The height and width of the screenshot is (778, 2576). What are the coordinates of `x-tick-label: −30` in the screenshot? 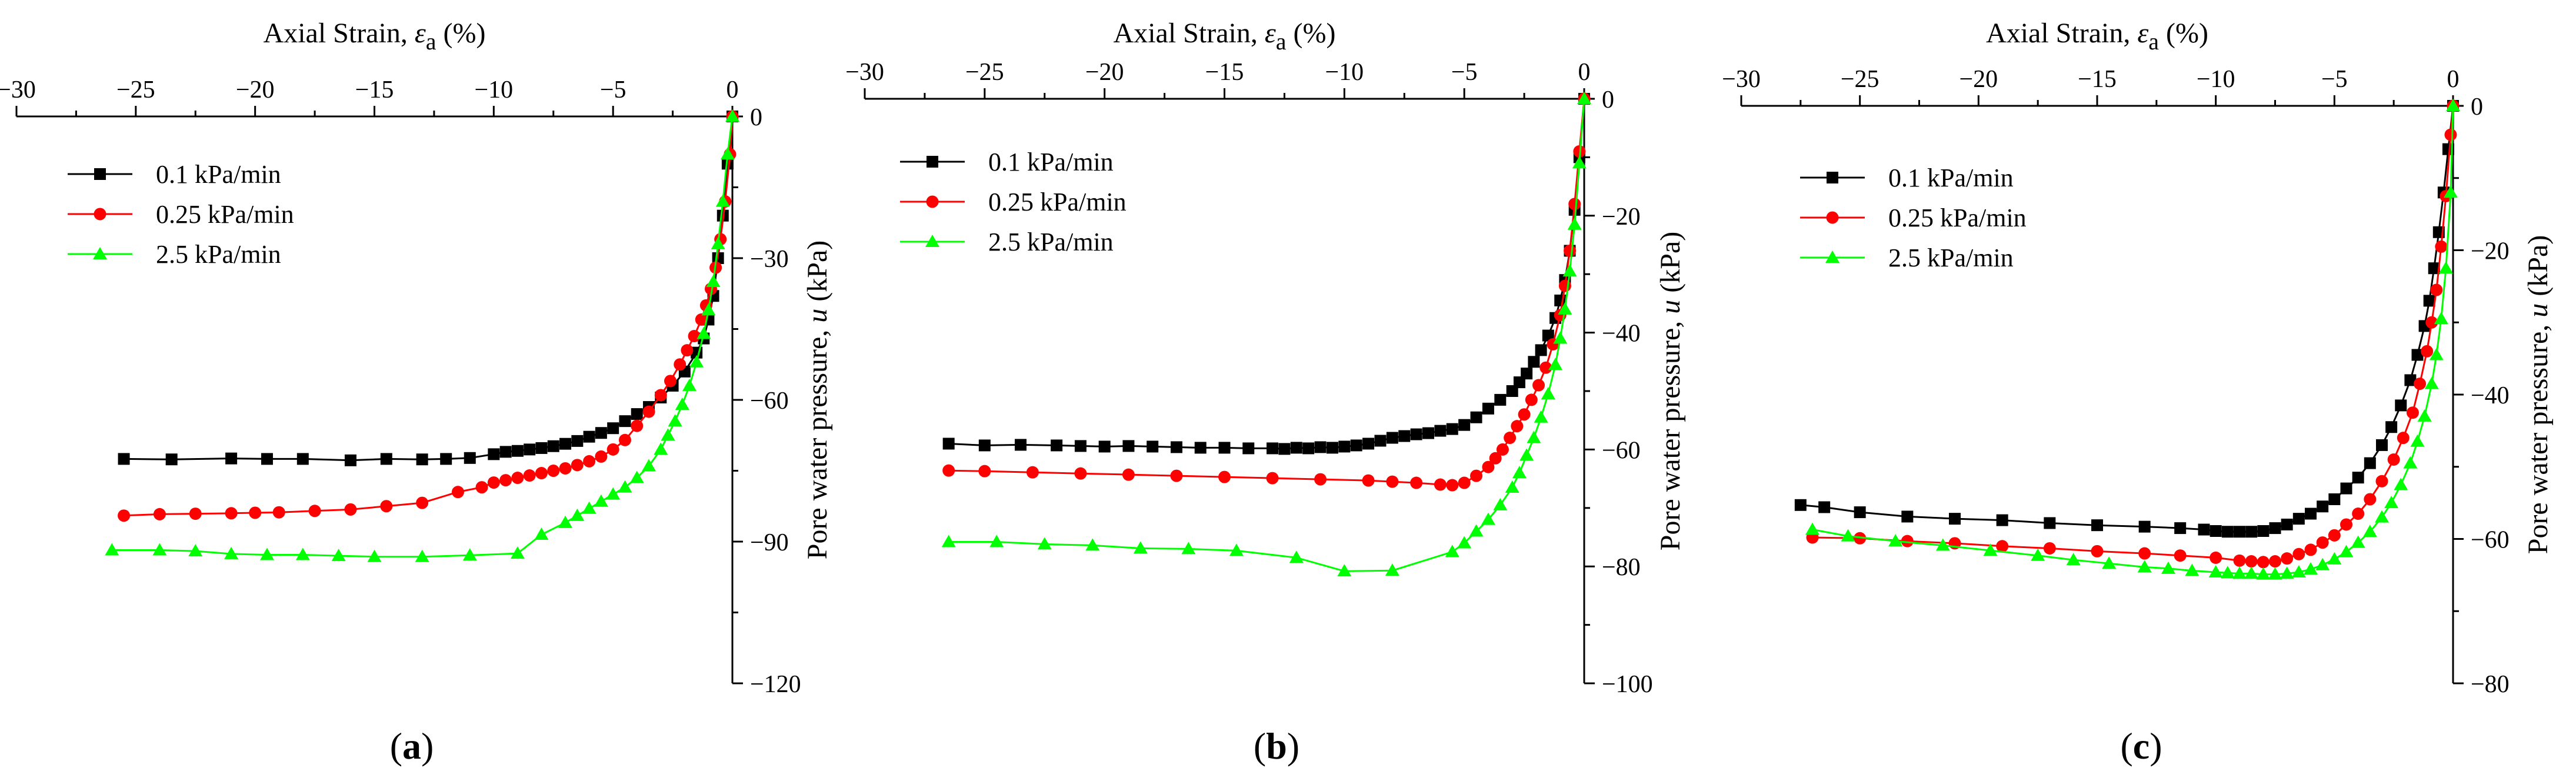 It's located at (1741, 79).